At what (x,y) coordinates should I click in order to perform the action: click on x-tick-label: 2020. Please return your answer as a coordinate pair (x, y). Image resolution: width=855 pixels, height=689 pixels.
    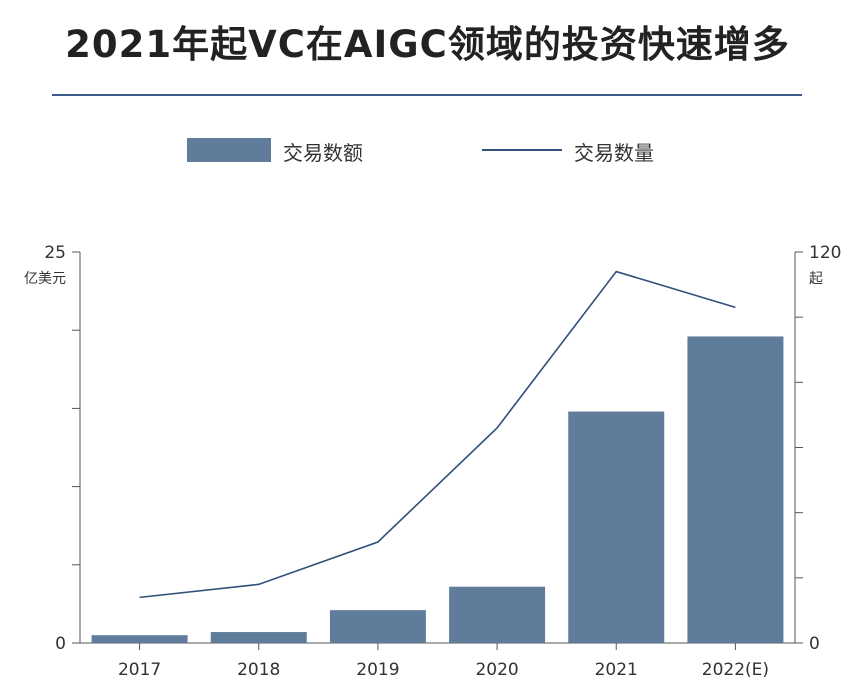
    Looking at the image, I should click on (496, 670).